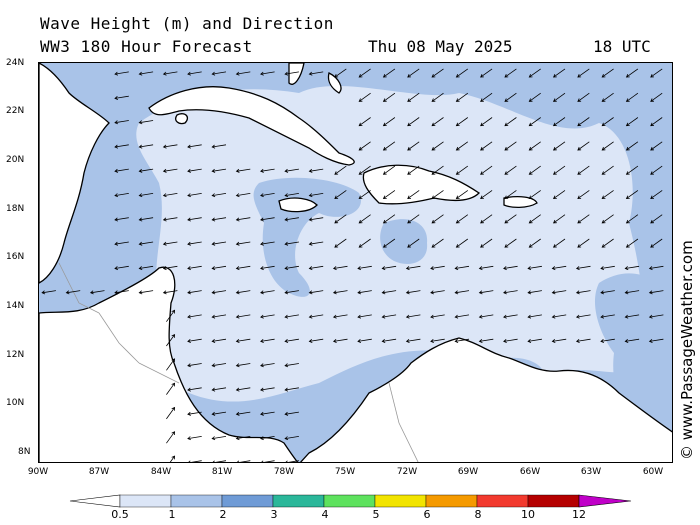 The height and width of the screenshot is (525, 700). Describe the element at coordinates (176, 139) in the screenshot. I see `wave-zone-light-nw` at that location.